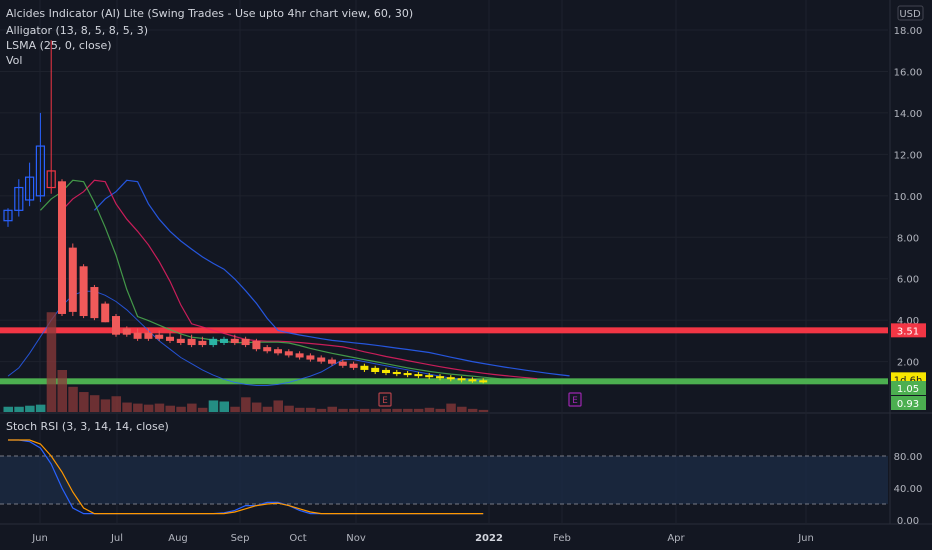 This screenshot has height=550, width=932. I want to click on price-tag-text: 0.93, so click(908, 404).